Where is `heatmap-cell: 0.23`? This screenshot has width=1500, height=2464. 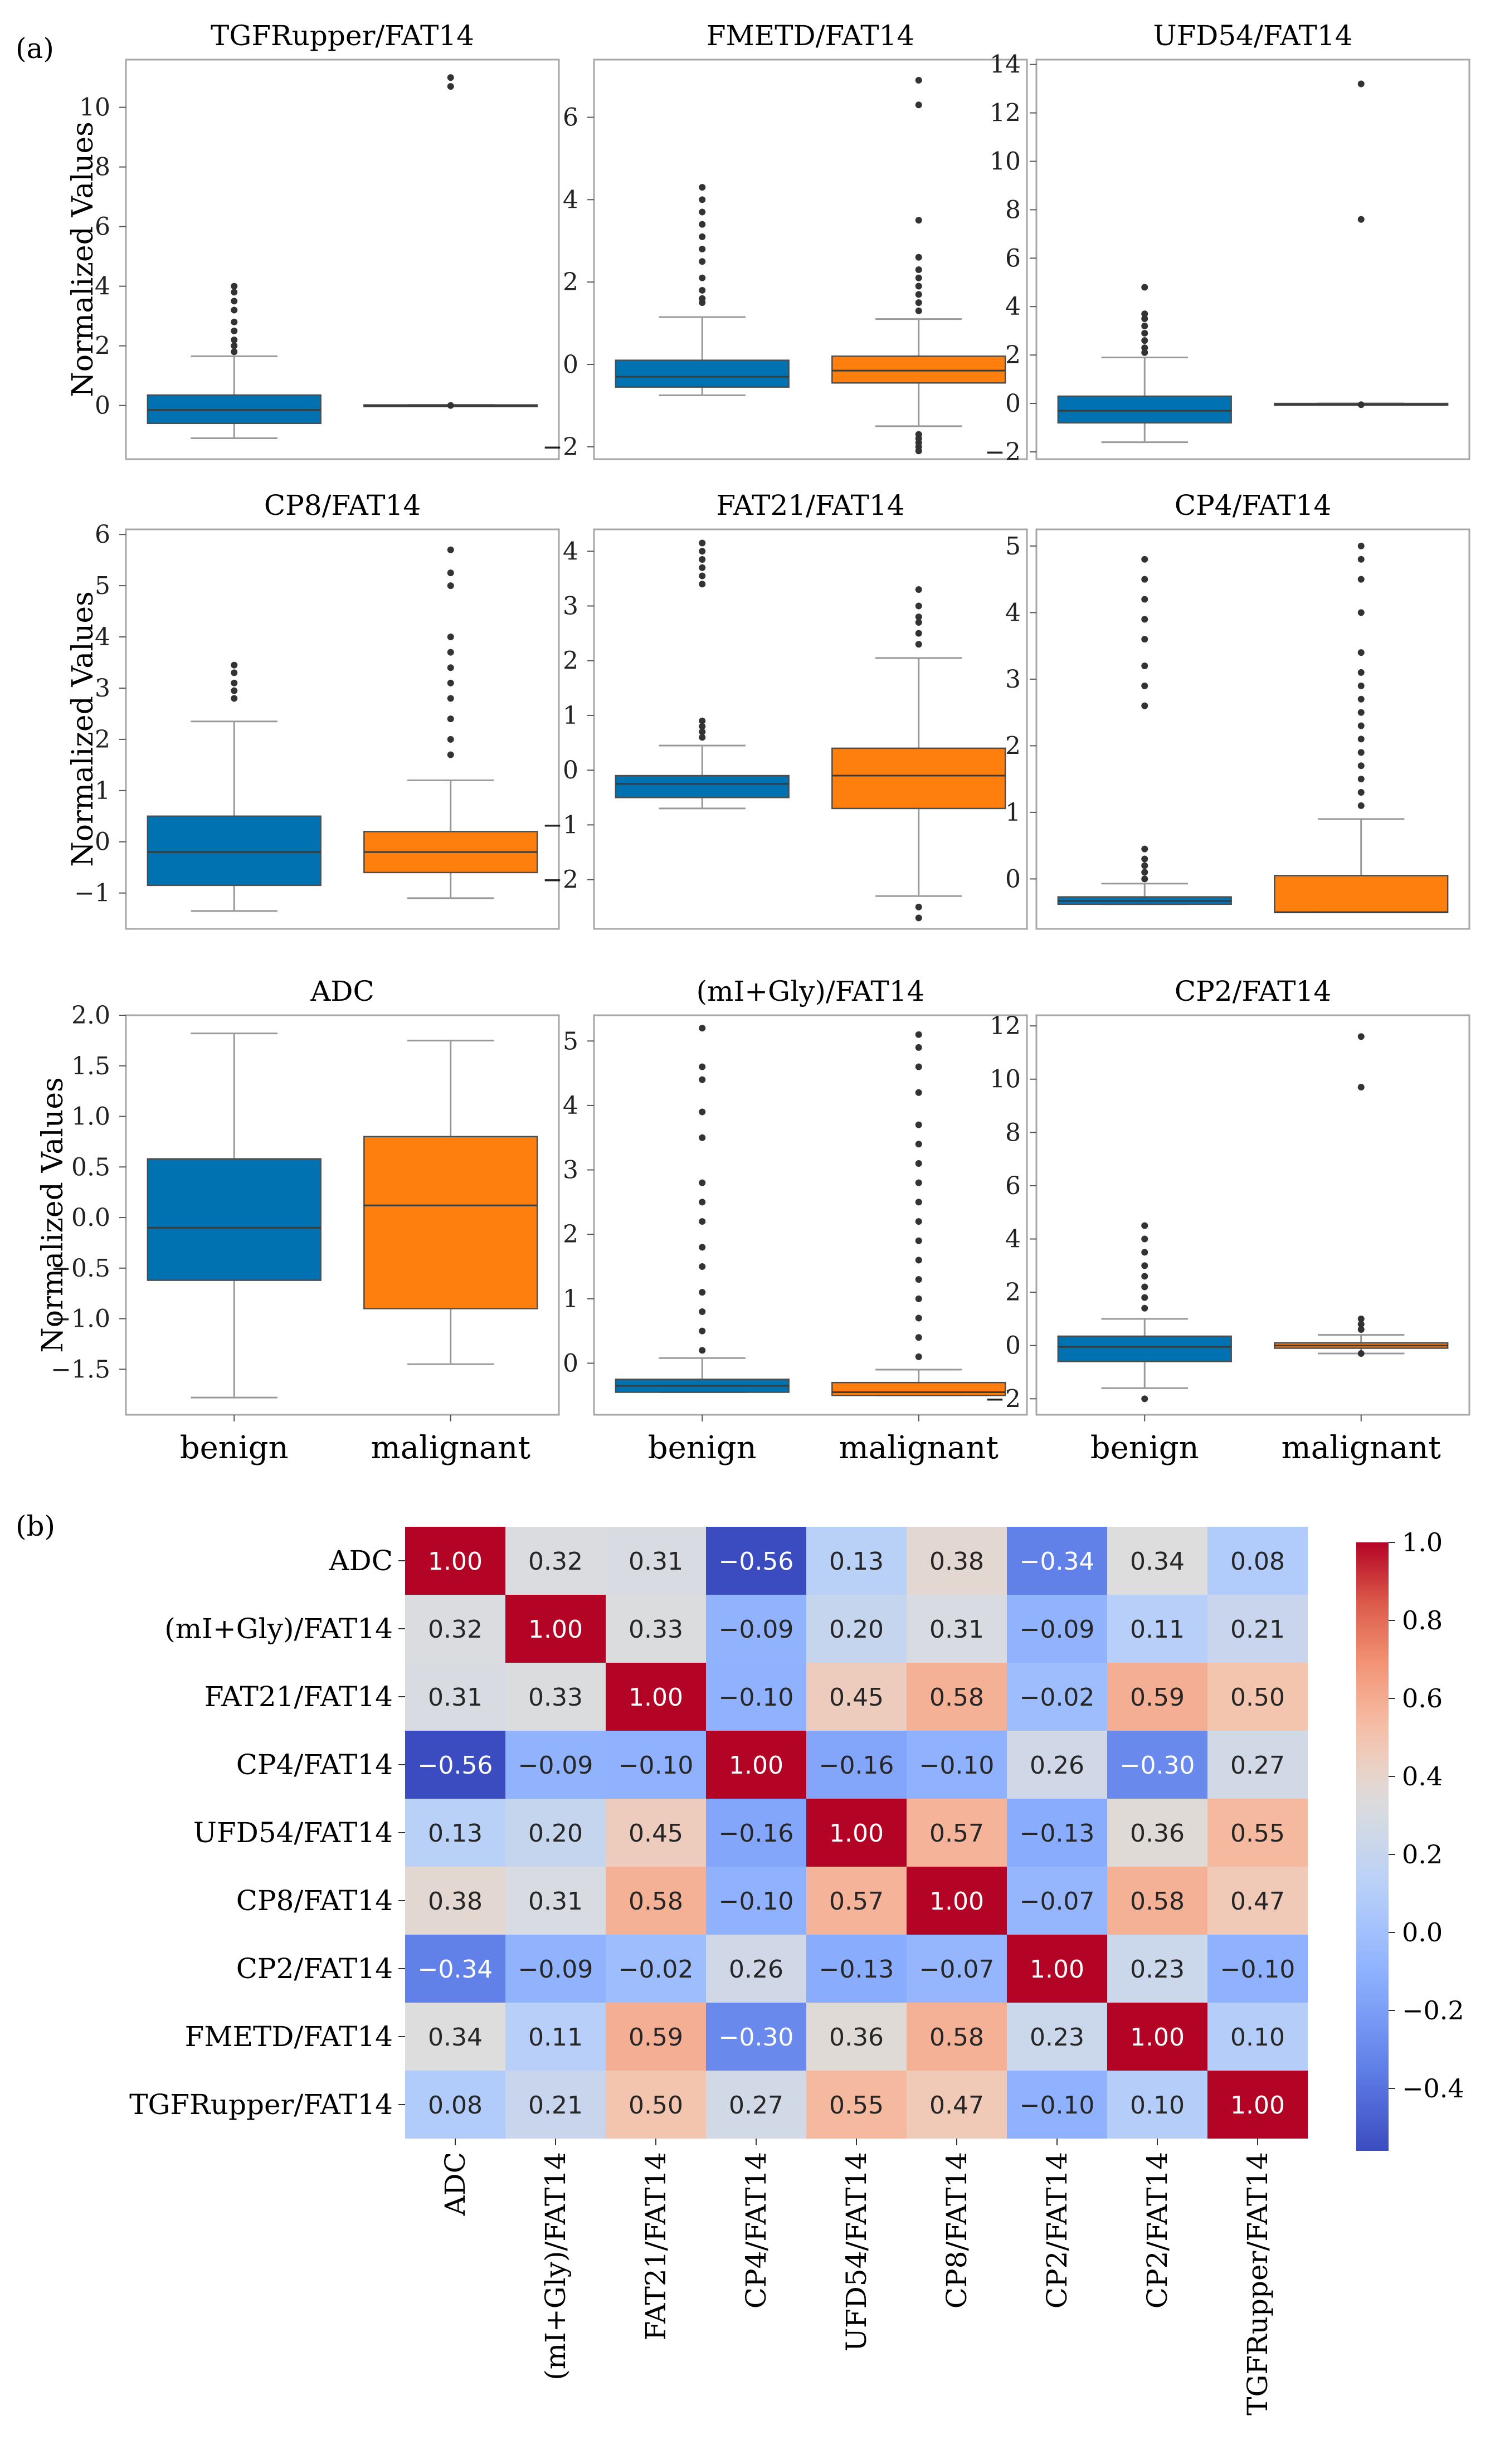 heatmap-cell: 0.23 is located at coordinates (1157, 1969).